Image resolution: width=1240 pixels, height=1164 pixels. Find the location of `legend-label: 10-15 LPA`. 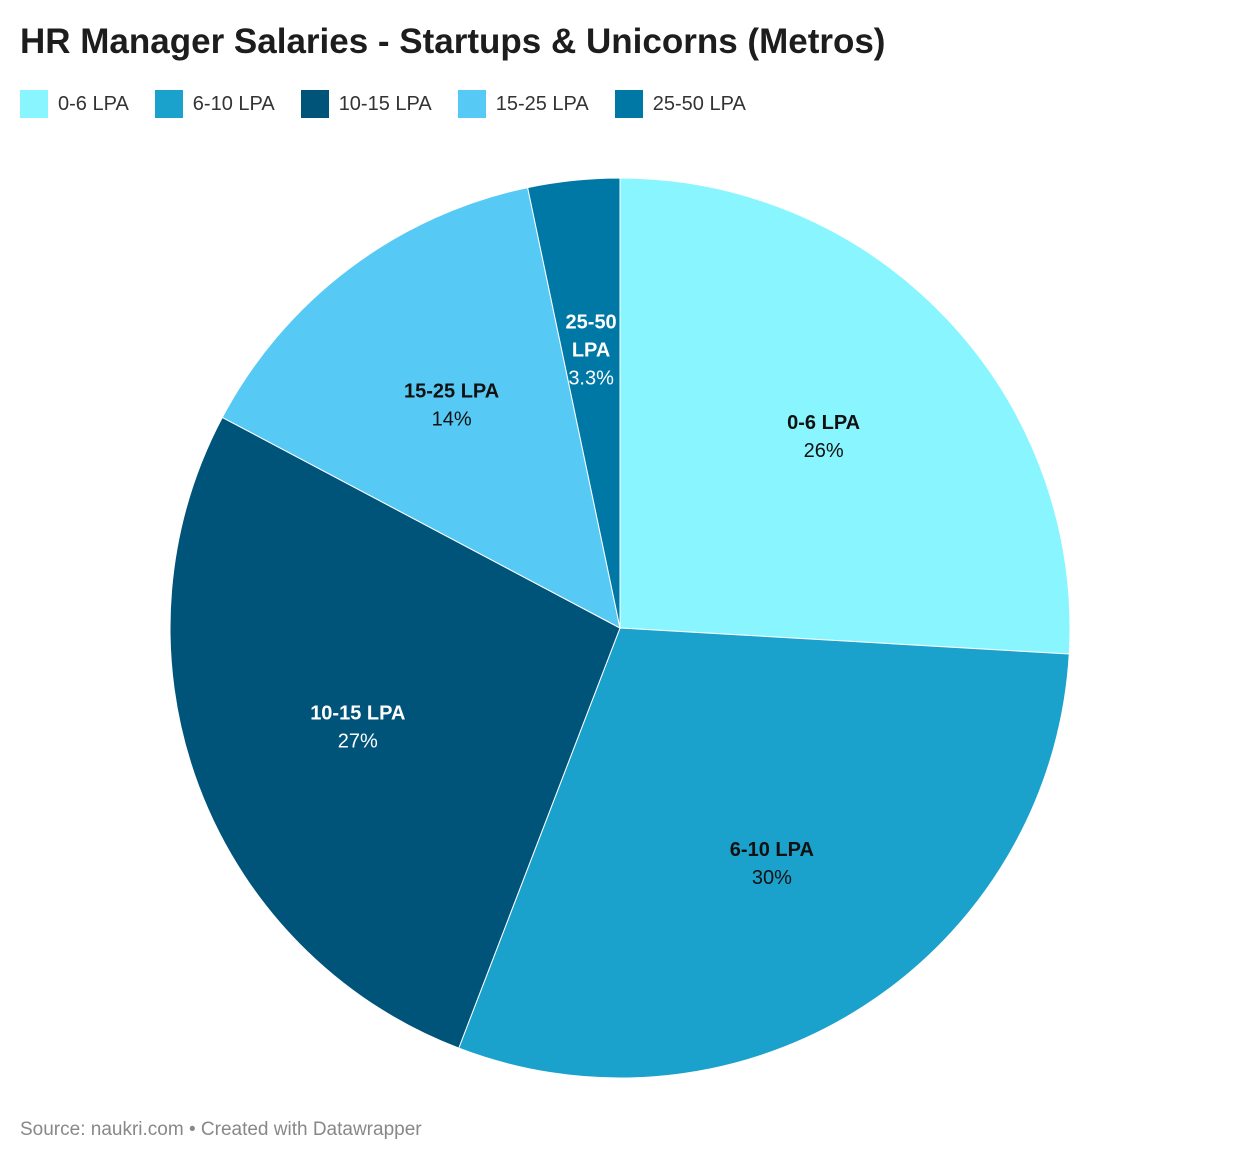

legend-label: 10-15 LPA is located at coordinates (385, 103).